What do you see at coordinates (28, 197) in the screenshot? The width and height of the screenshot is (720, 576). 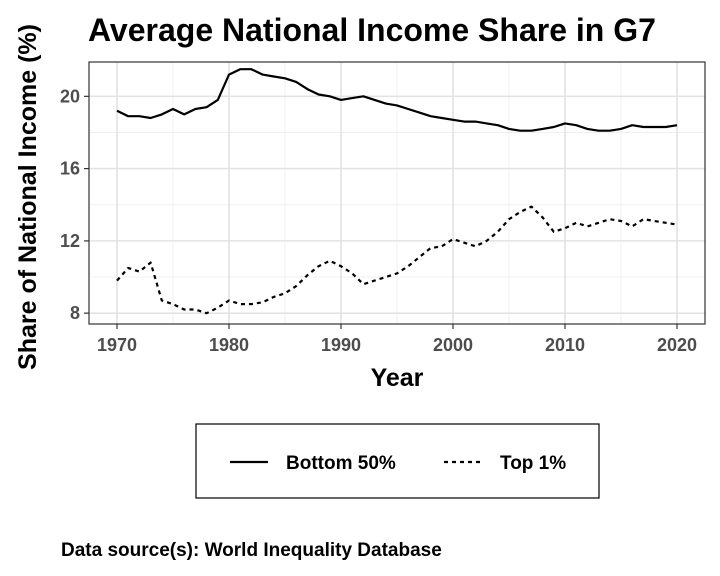 I see `y-axis-title: Share of National Income (%)` at bounding box center [28, 197].